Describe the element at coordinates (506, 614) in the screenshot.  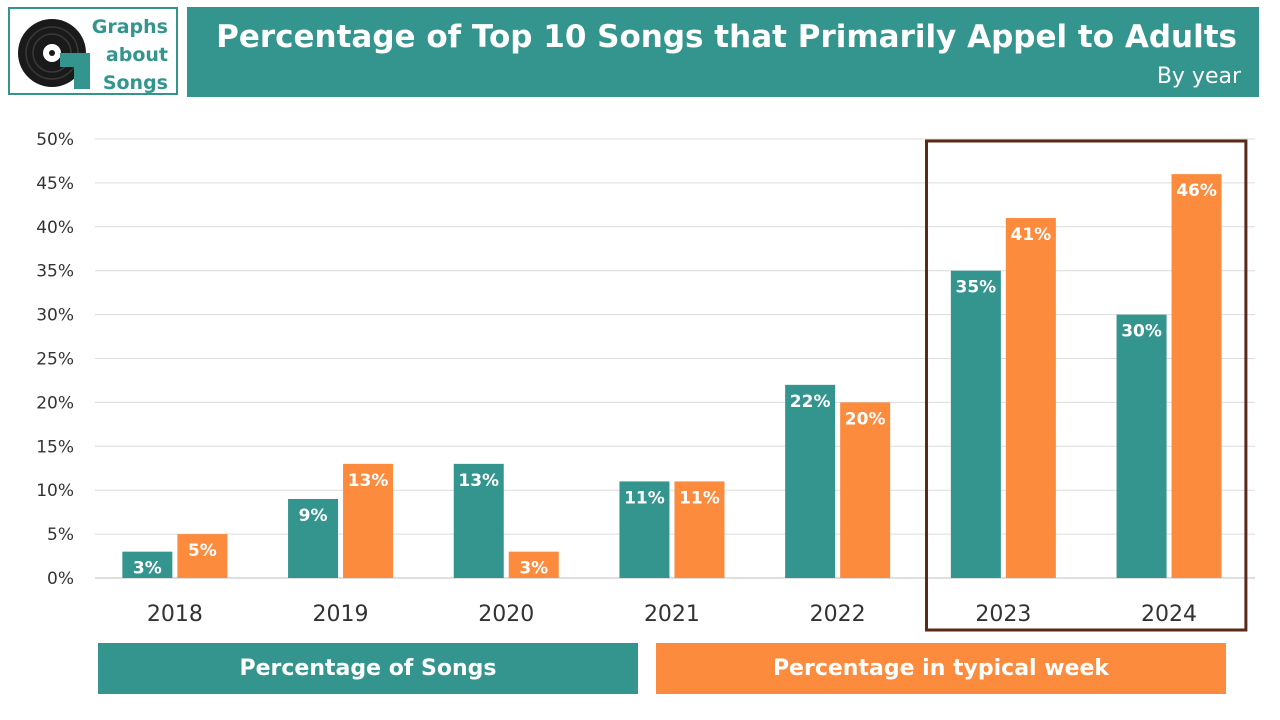
I see `x-category-label: 2020` at that location.